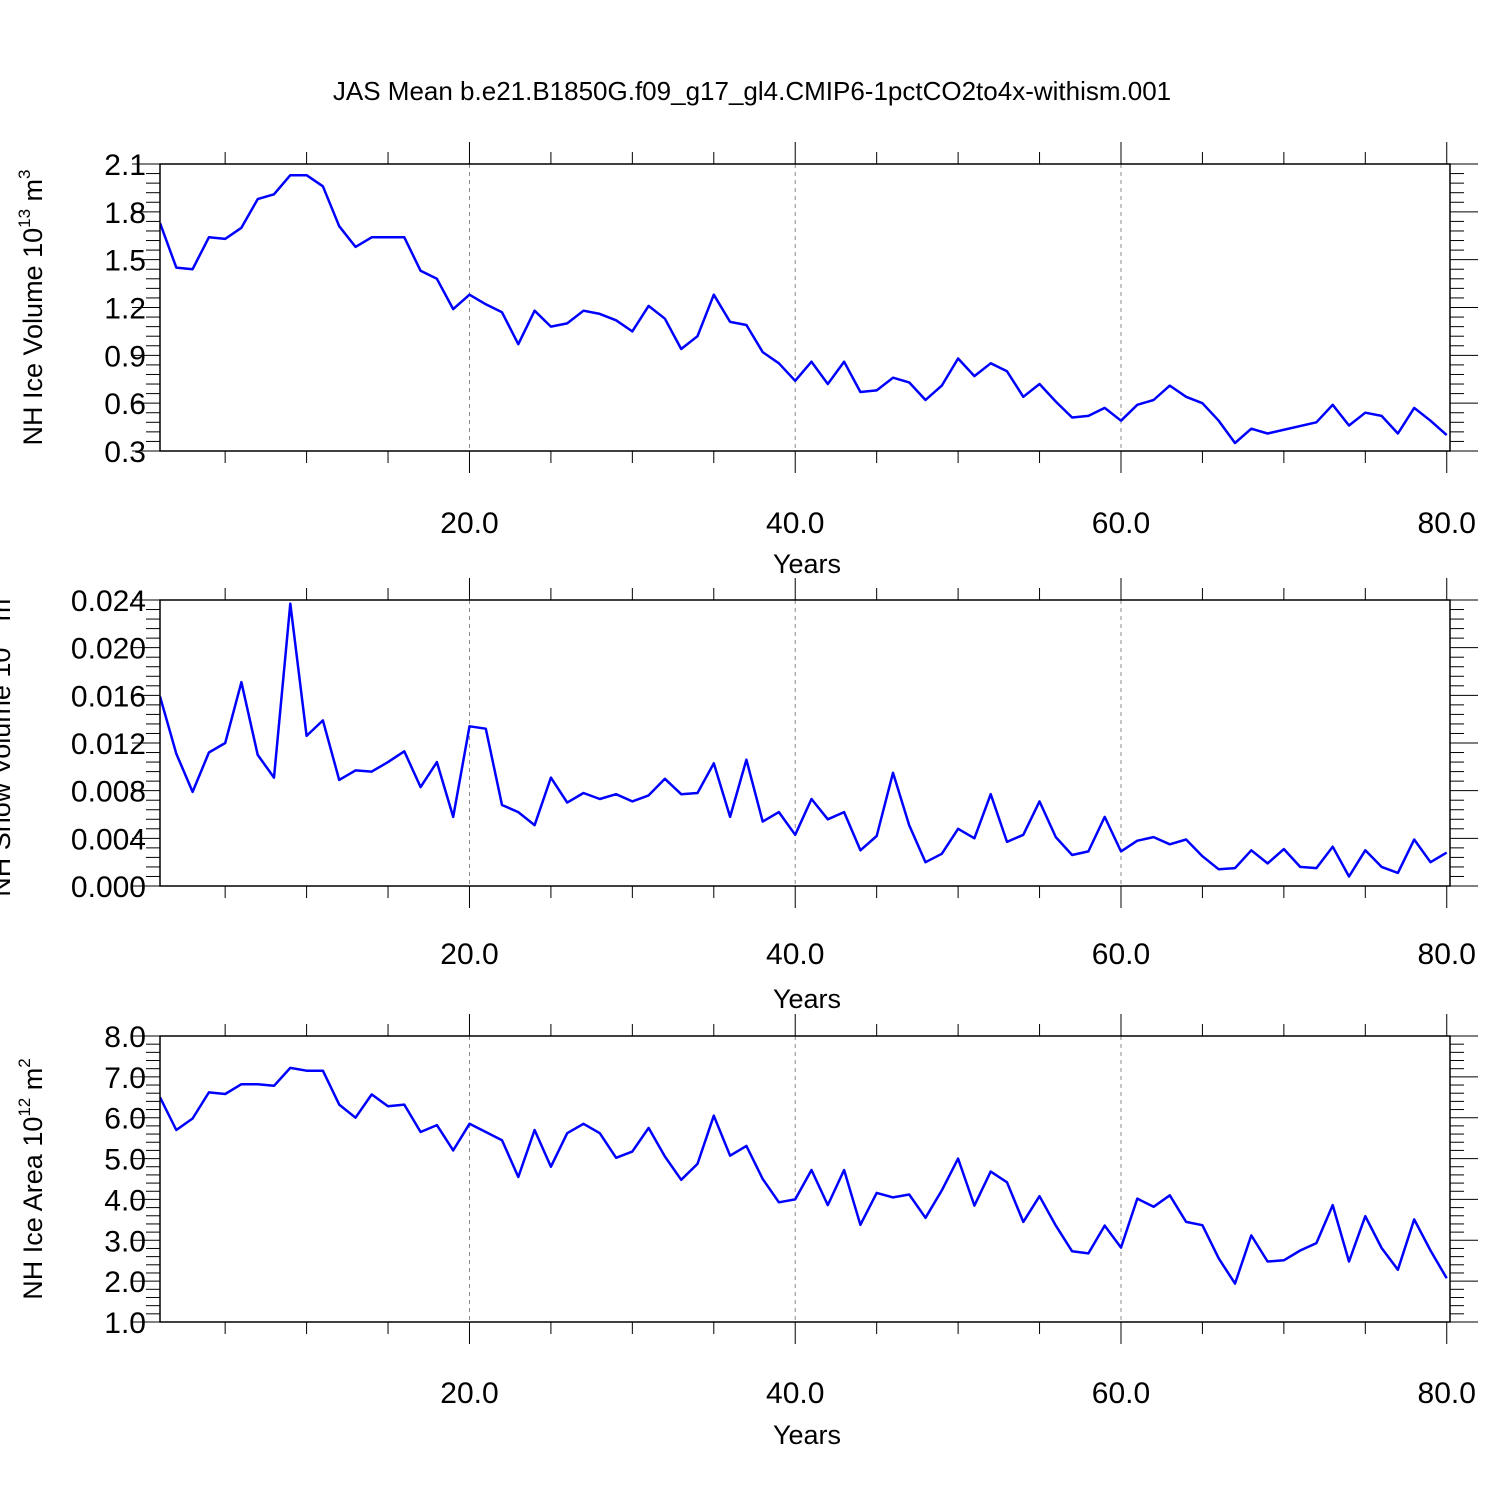 The image size is (1500, 1500). Describe the element at coordinates (804, 1175) in the screenshot. I see `series-line` at that location.